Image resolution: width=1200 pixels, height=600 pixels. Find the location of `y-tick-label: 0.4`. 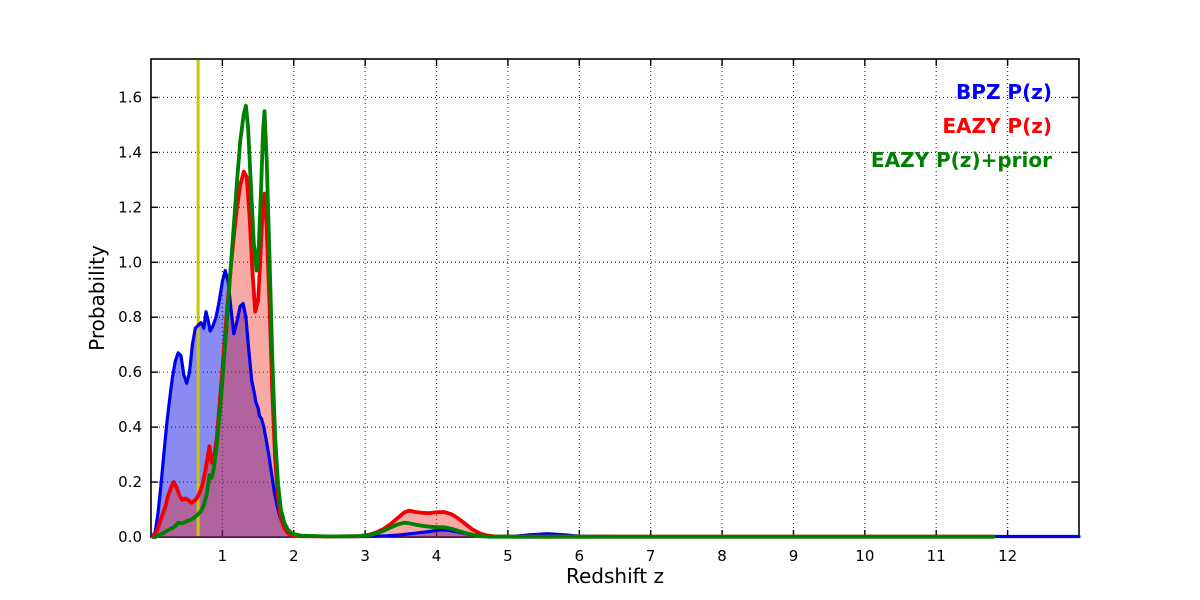

y-tick-label: 0.4 is located at coordinates (130, 427).